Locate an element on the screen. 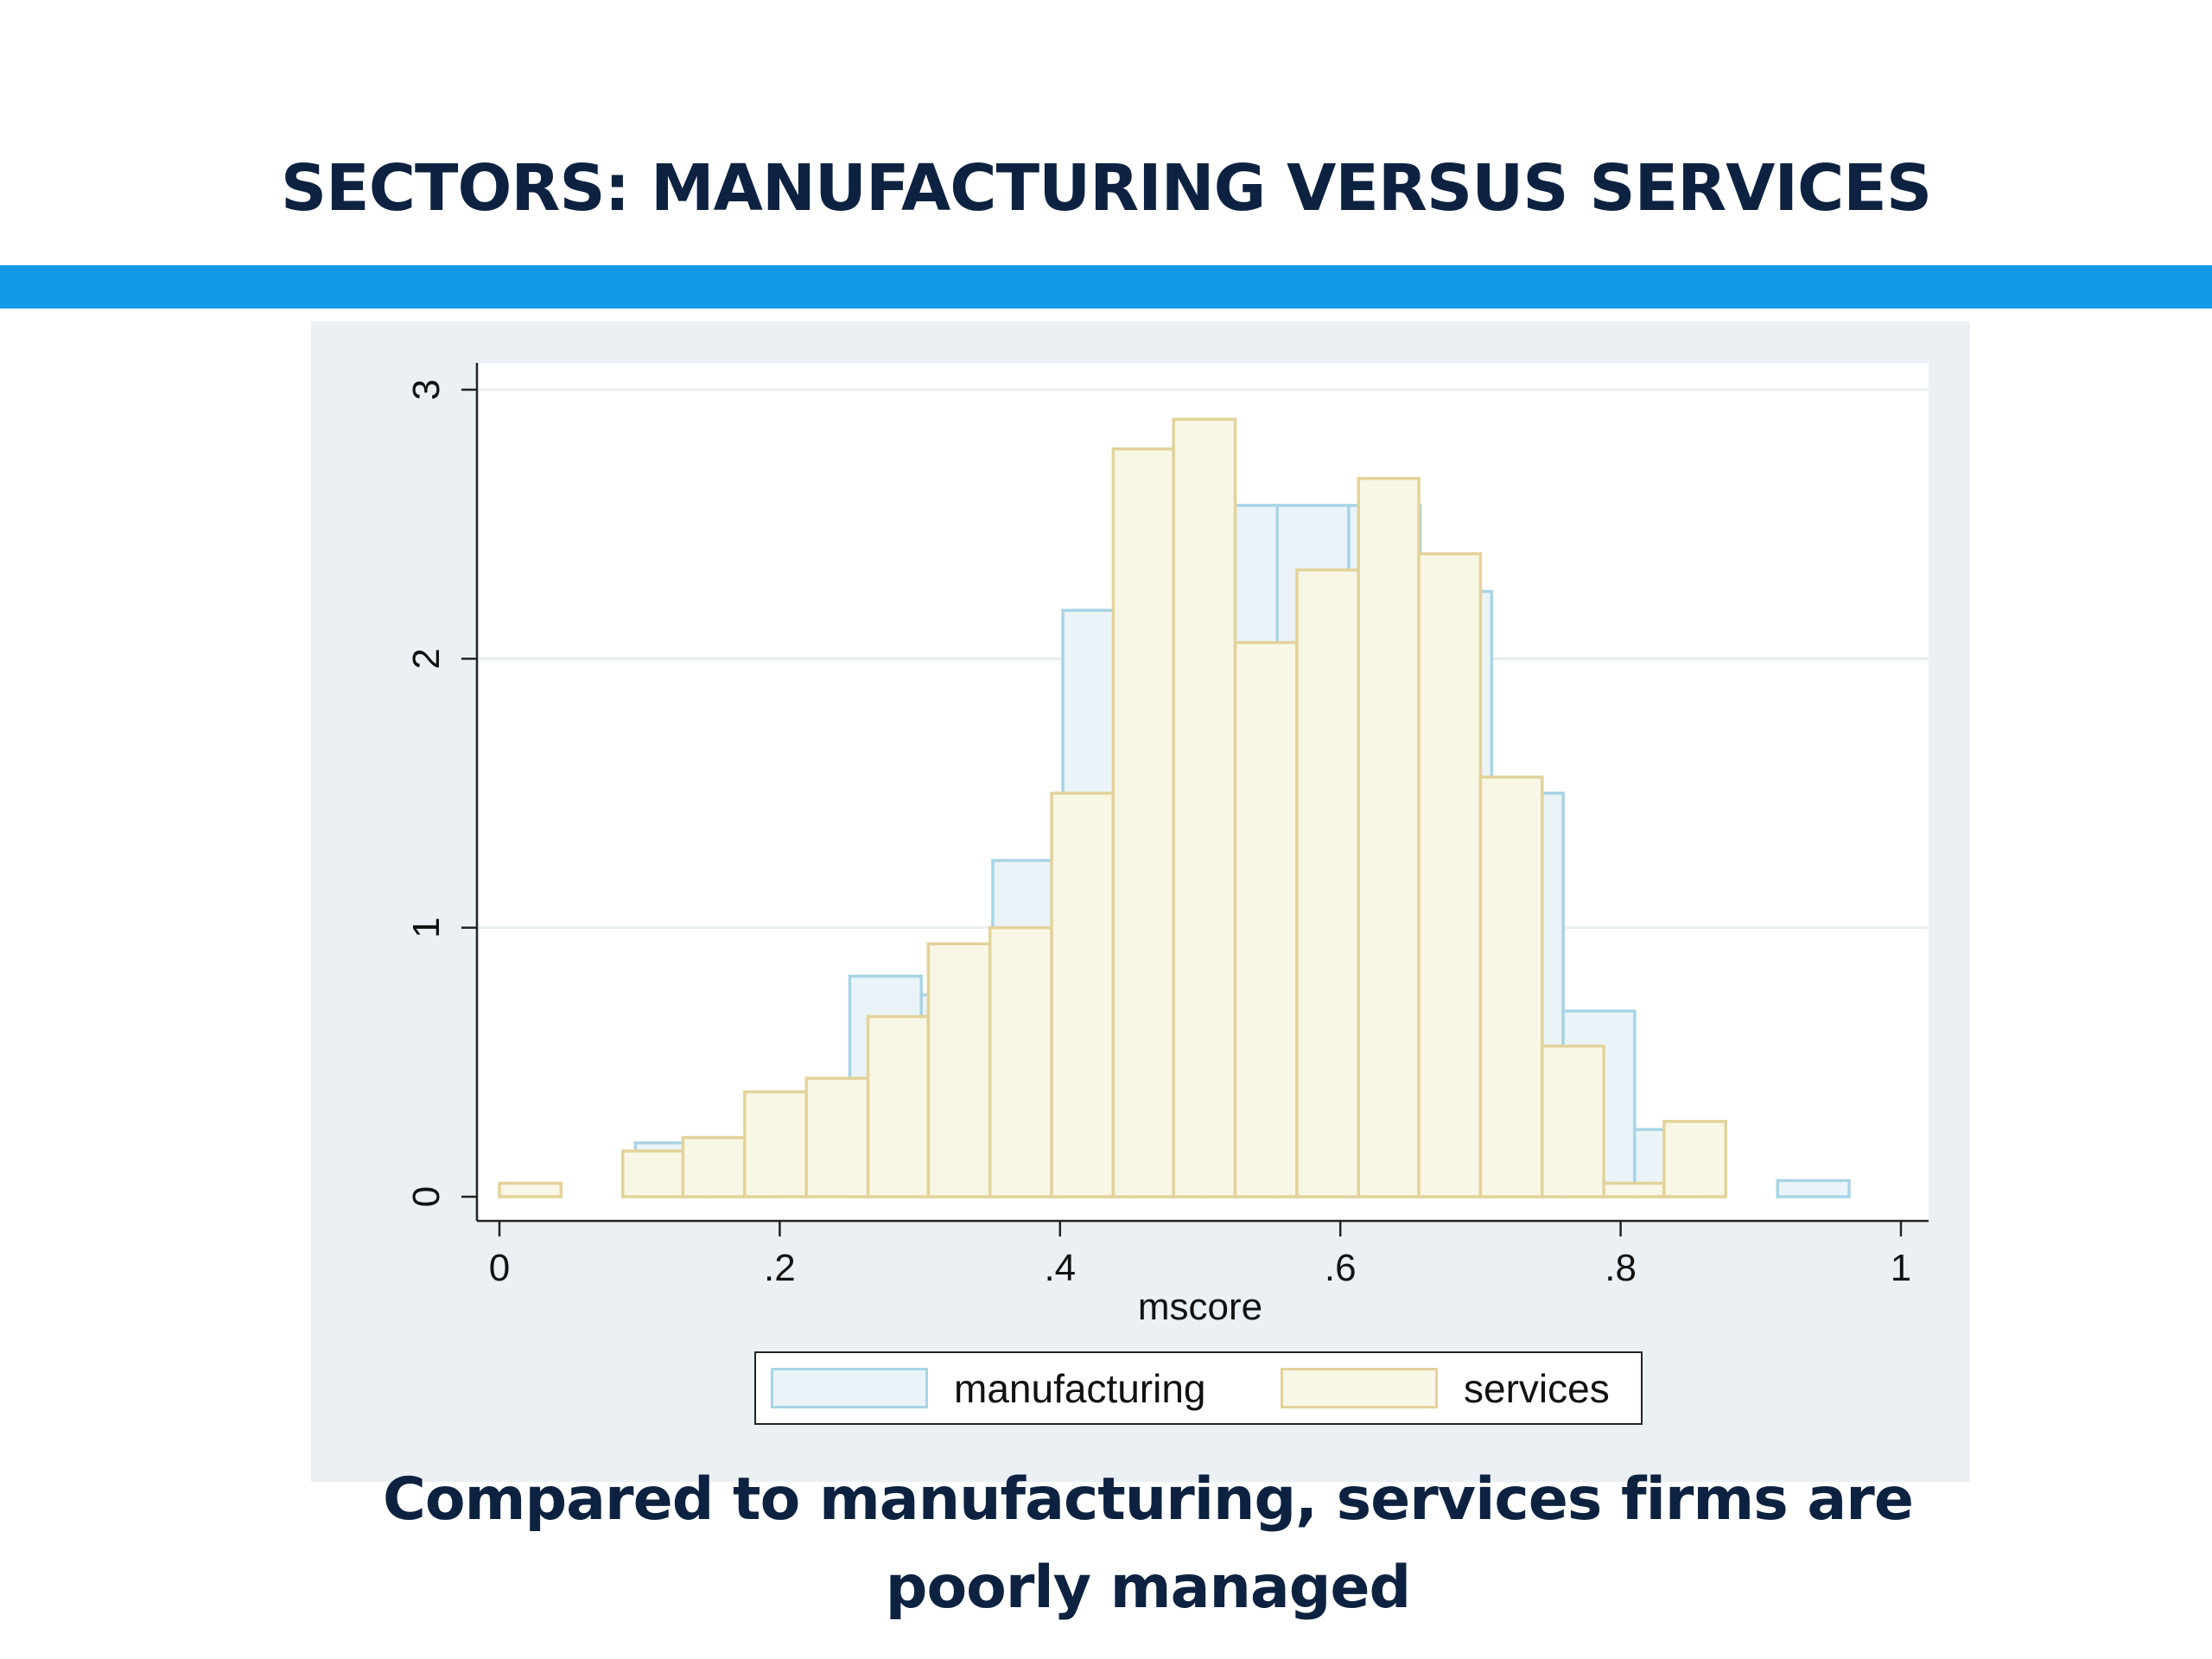 The width and height of the screenshot is (2212, 1659). y-tick-label: 1 is located at coordinates (426, 928).